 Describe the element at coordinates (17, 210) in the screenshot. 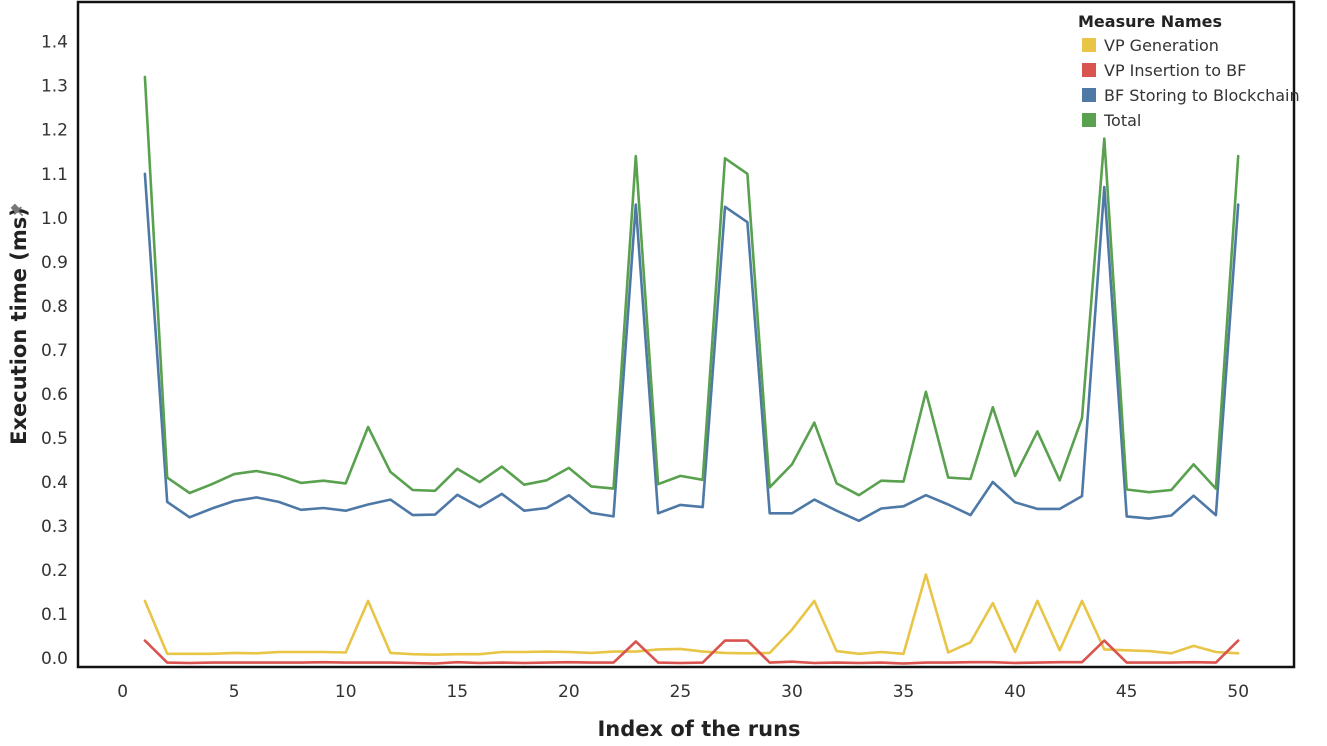

I see `pin-icon` at that location.